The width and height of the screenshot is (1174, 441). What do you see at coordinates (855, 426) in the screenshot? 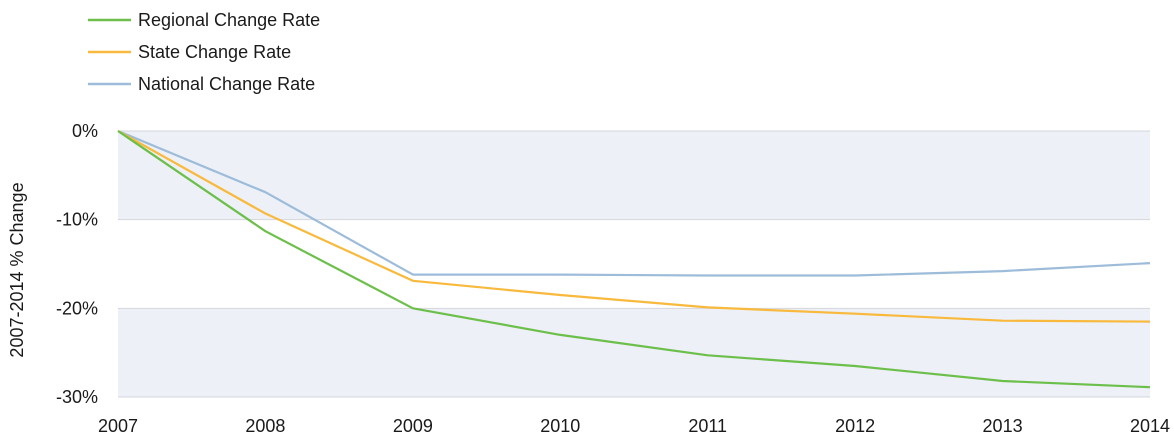
I see `x-tick-label: 2012` at bounding box center [855, 426].